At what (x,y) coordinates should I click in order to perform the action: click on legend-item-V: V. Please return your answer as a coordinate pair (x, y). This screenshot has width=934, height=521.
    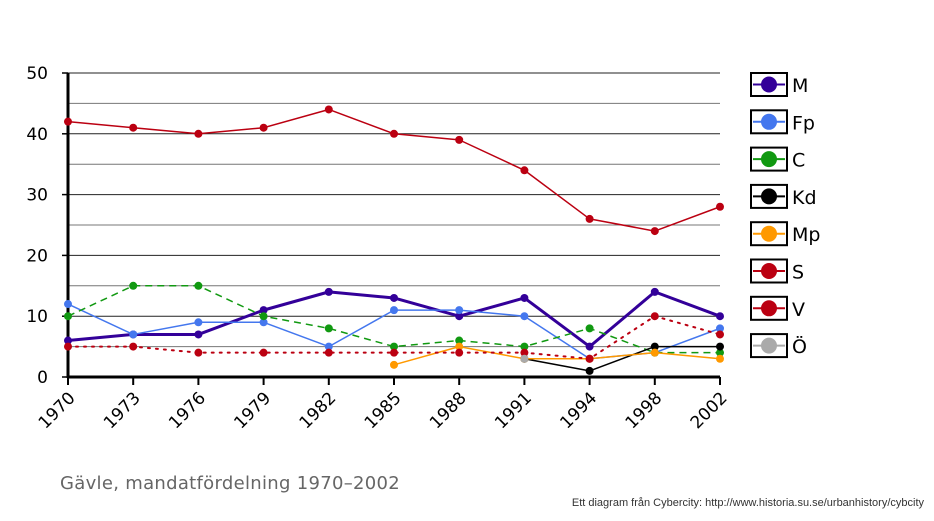
    Looking at the image, I should click on (777, 308).